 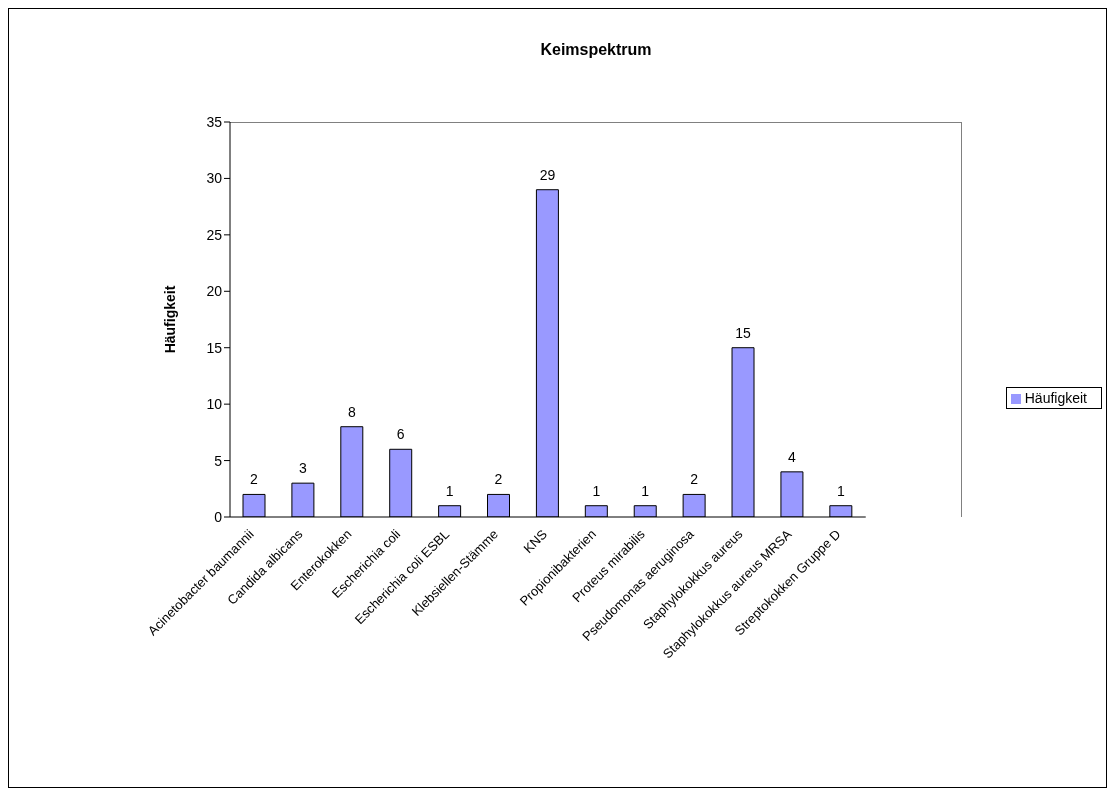 I want to click on chart-title: Keimspektrum, so click(x=596, y=50).